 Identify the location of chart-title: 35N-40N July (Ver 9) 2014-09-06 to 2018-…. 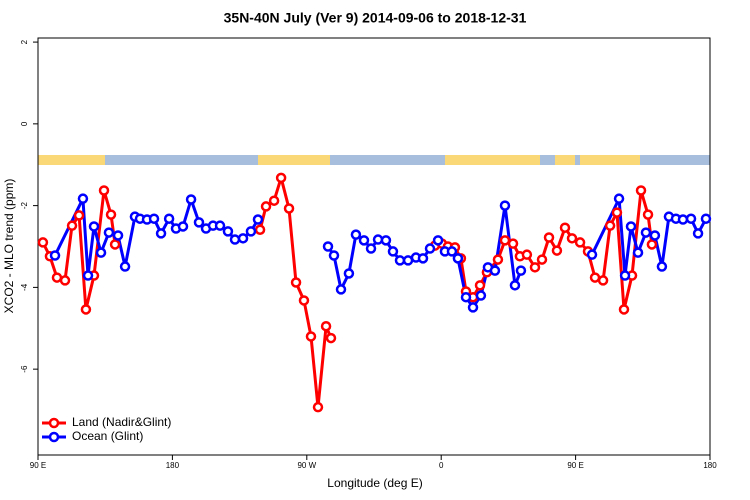
(375, 18).